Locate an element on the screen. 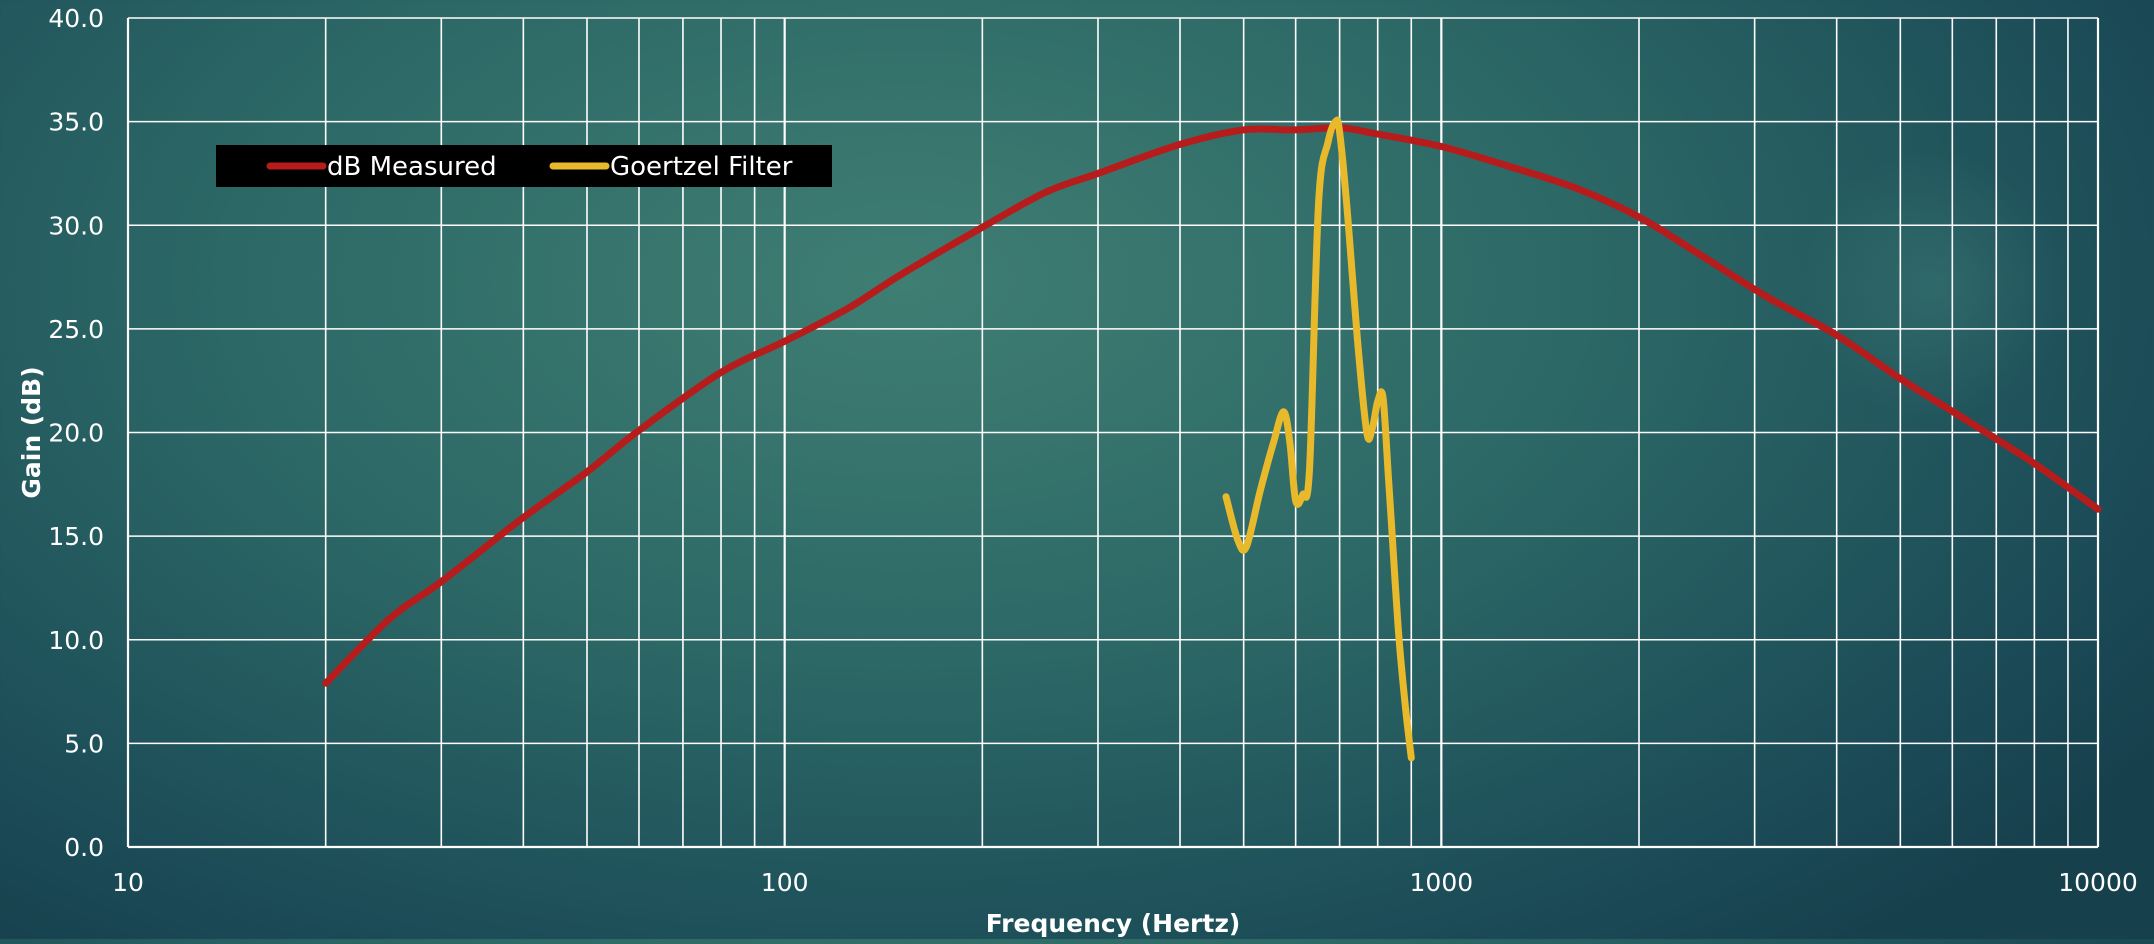 This screenshot has height=944, width=2154. background-decoration is located at coordinates (1935, 285).